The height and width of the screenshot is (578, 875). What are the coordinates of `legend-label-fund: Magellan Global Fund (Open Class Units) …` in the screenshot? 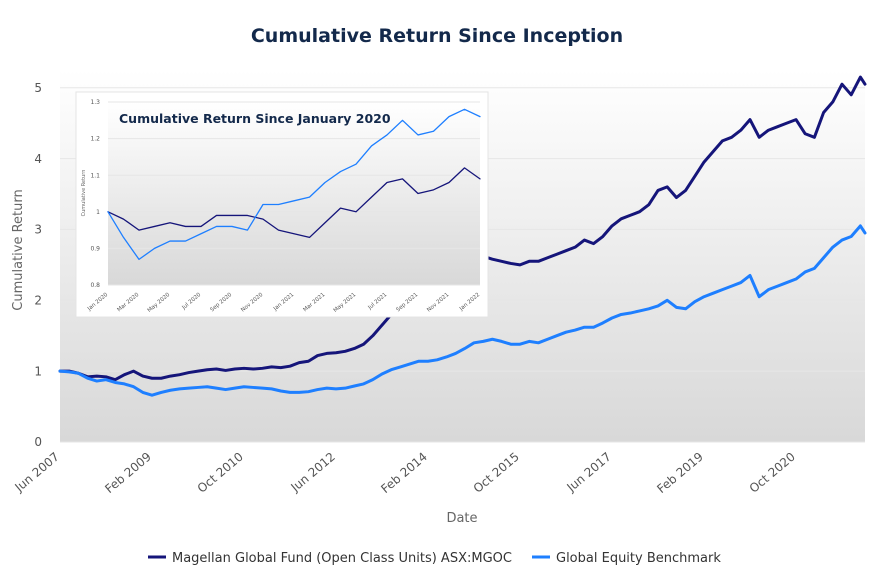 It's located at (342, 558).